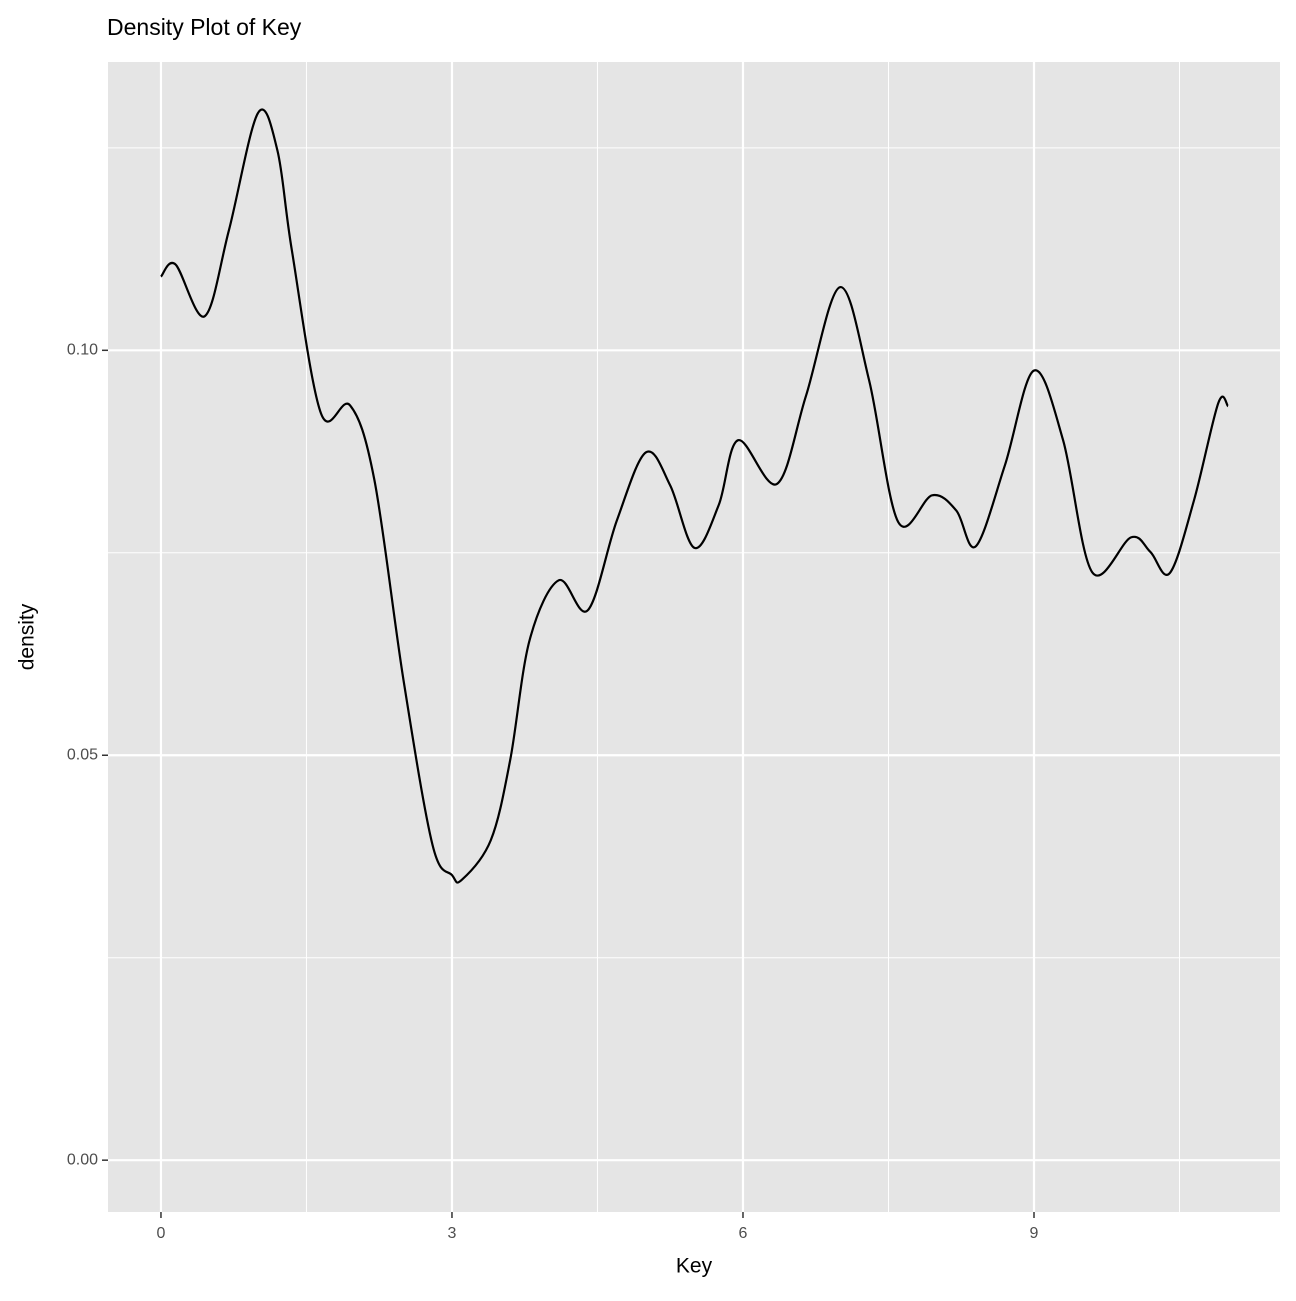 This screenshot has height=1301, width=1296. What do you see at coordinates (743, 1233) in the screenshot?
I see `x-tick-label: 6` at bounding box center [743, 1233].